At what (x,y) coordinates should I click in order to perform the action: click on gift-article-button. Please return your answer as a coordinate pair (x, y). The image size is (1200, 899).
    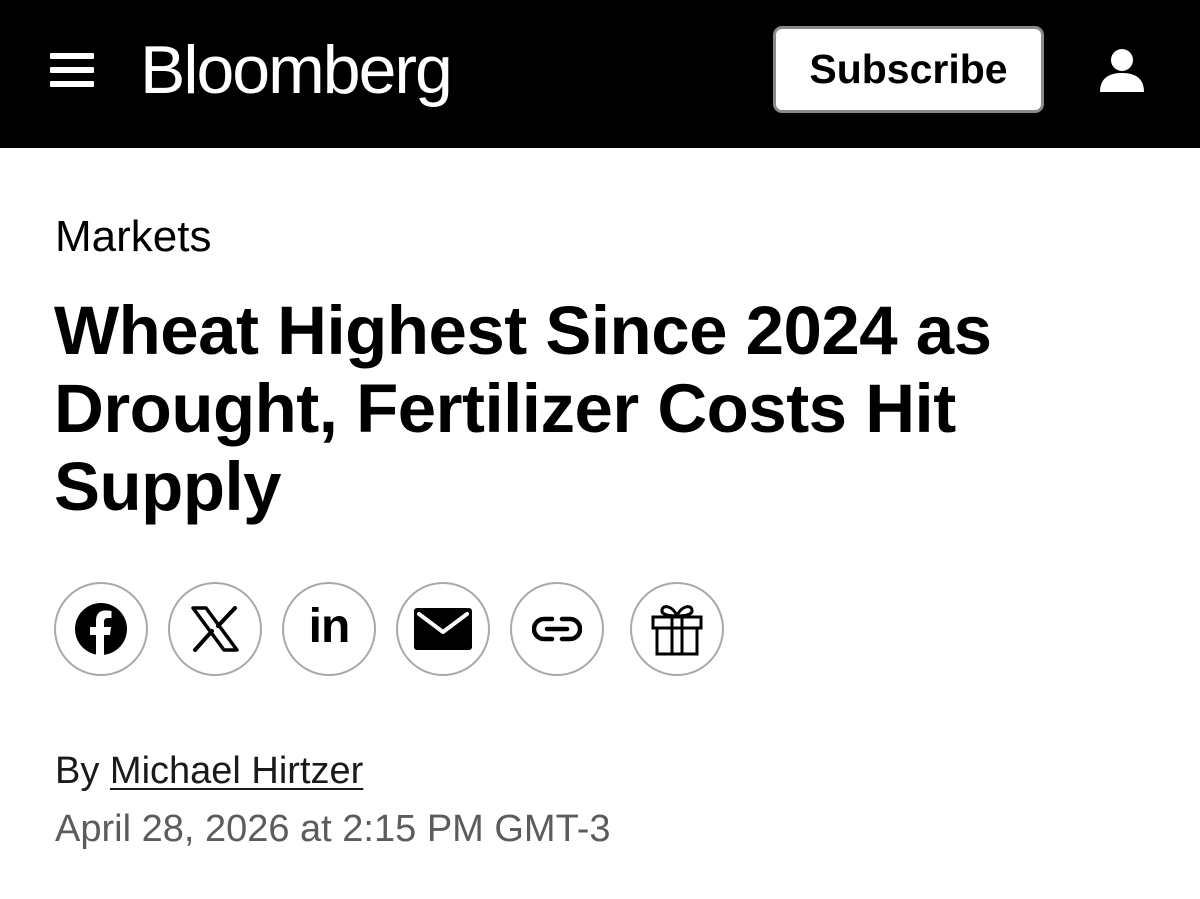
    Looking at the image, I should click on (677, 629).